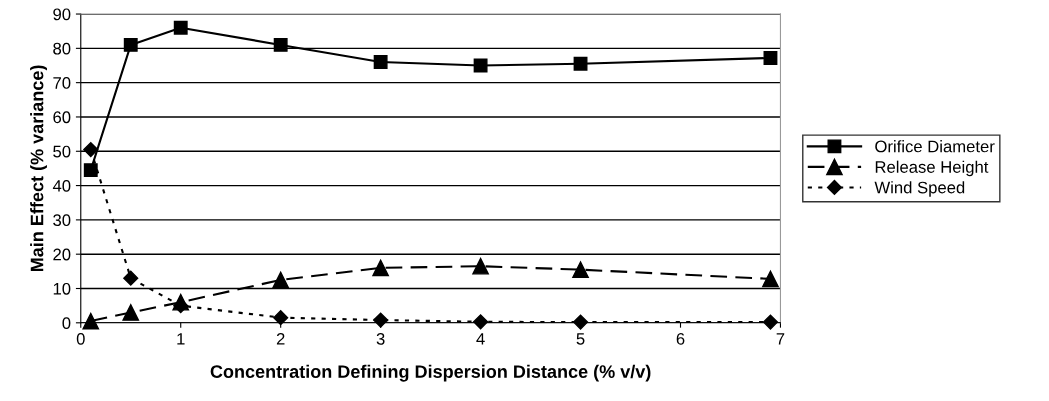  I want to click on y-axis-title: Main Effect (% variance), so click(38, 168).